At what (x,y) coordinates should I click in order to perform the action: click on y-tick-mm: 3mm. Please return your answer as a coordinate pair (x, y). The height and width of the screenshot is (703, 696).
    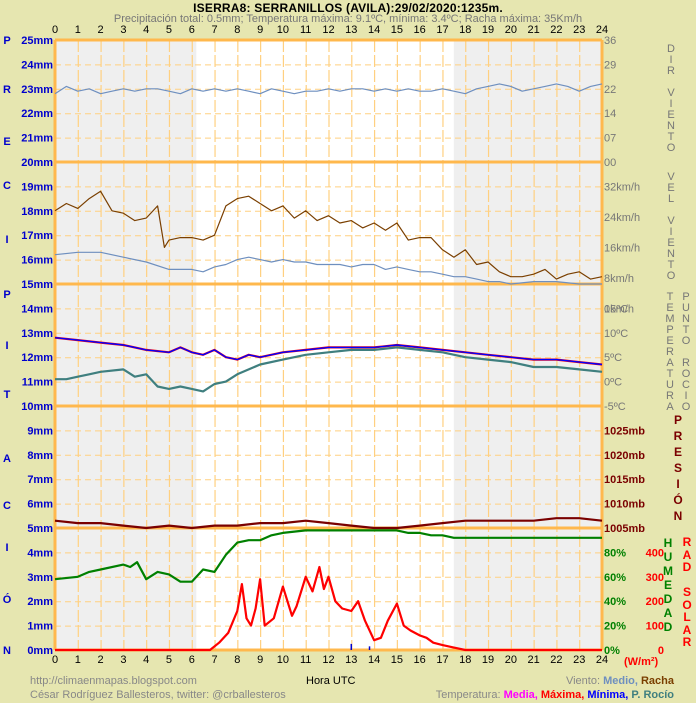
    Looking at the image, I should click on (40, 578).